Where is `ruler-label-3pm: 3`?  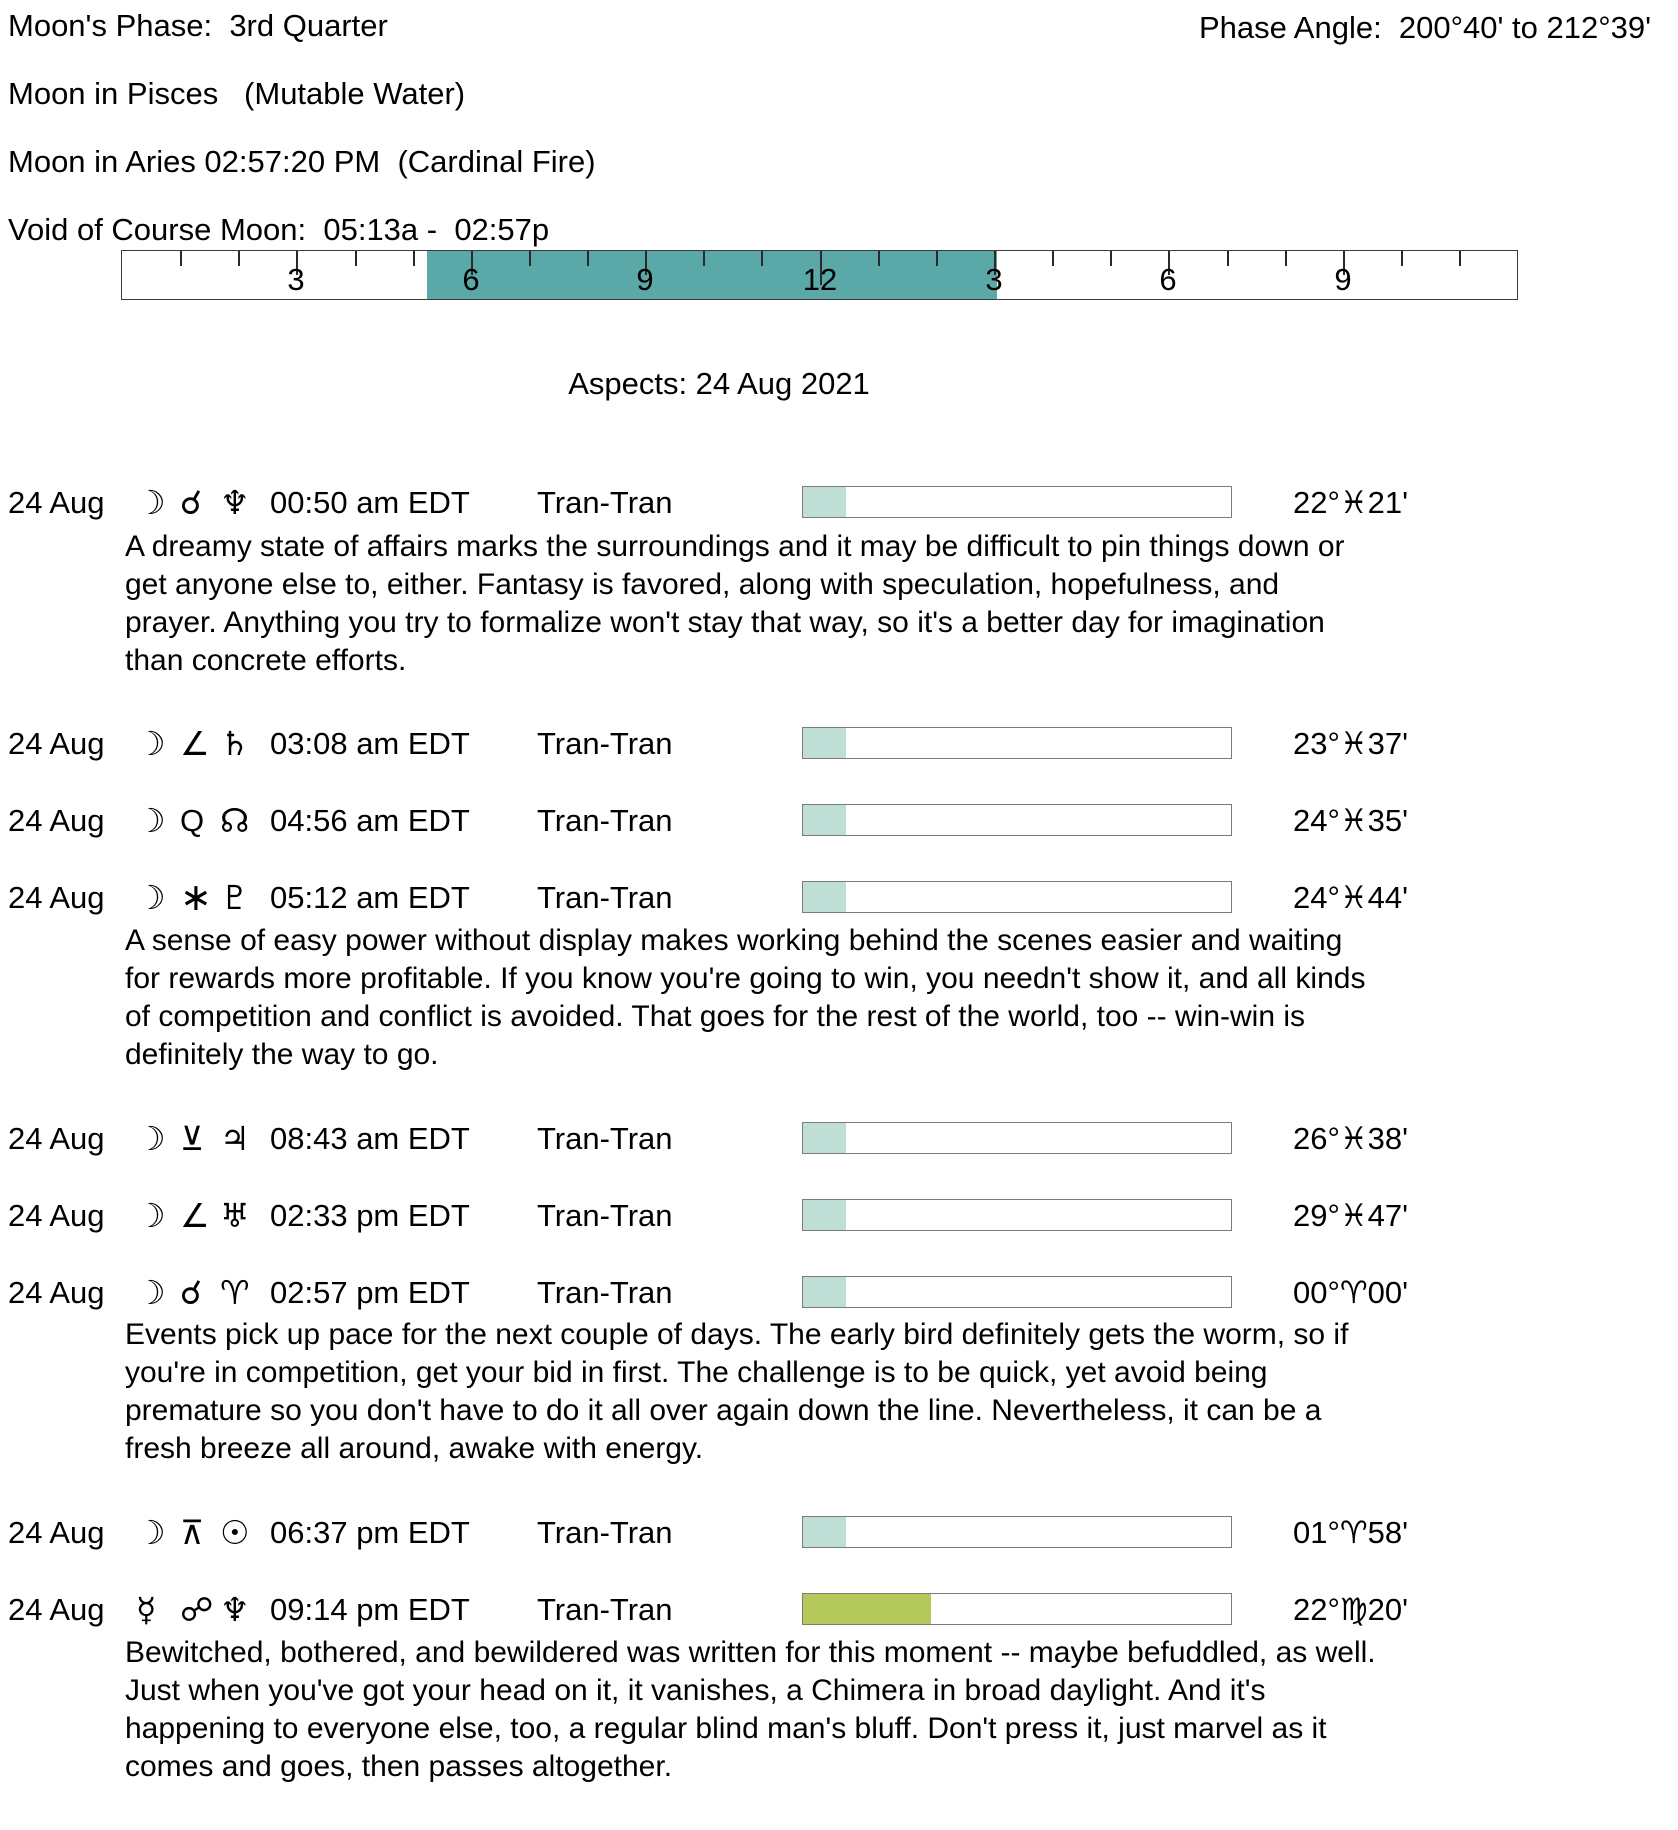 ruler-label-3pm: 3 is located at coordinates (994, 279).